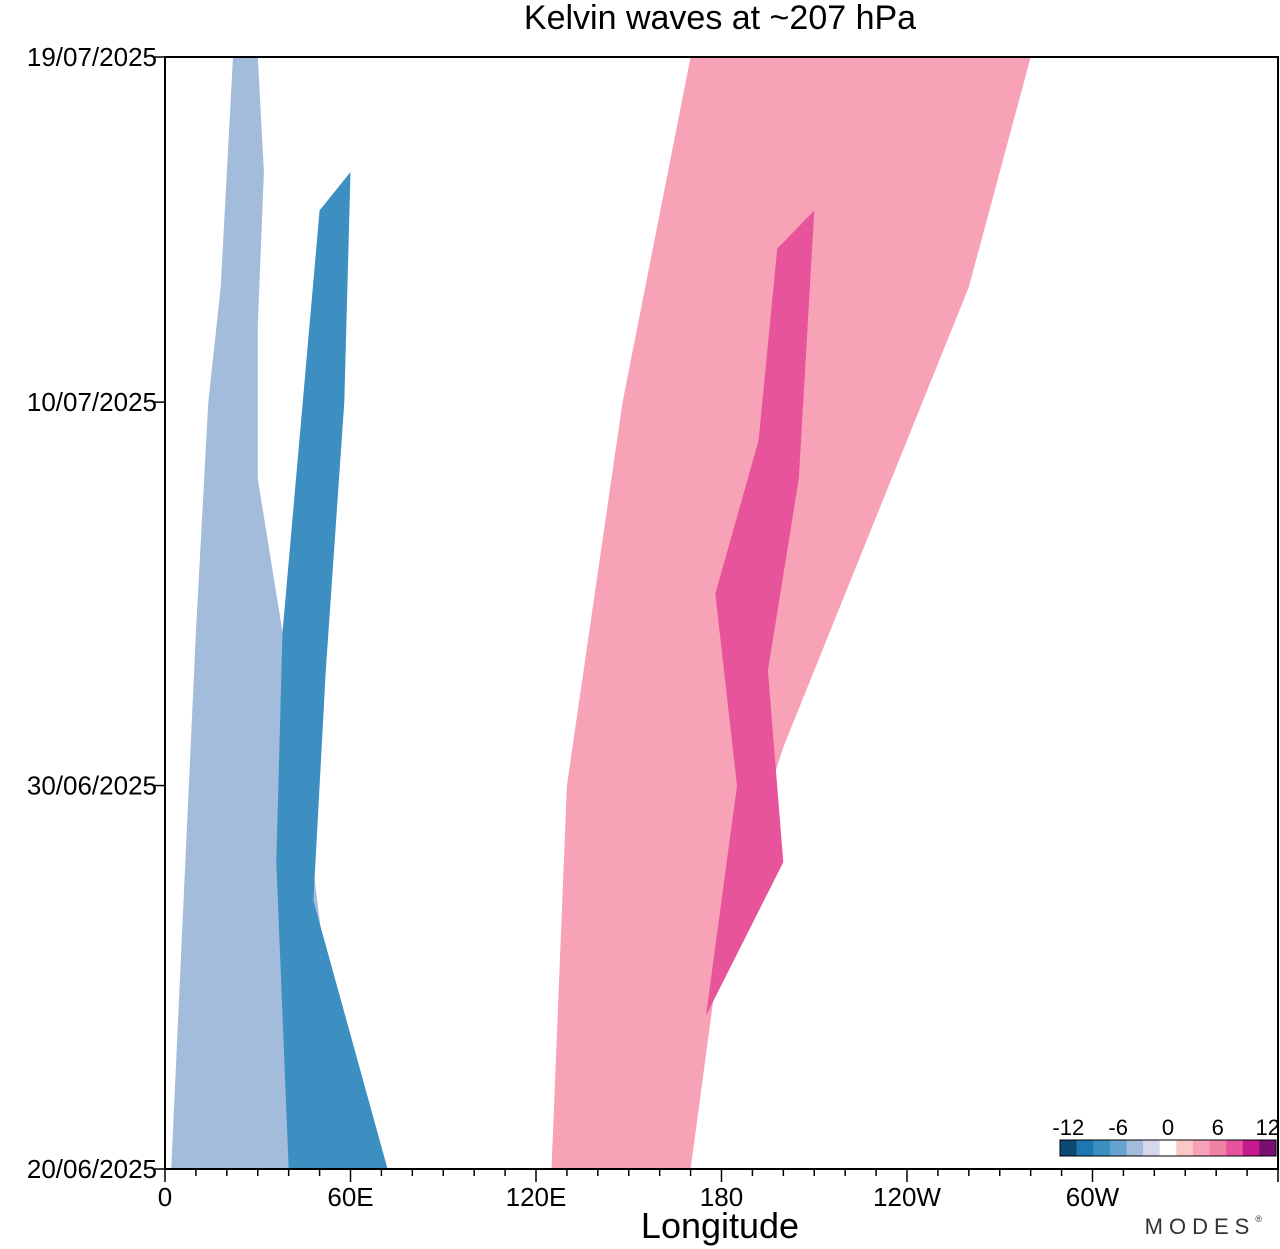 The height and width of the screenshot is (1249, 1280). Describe the element at coordinates (92, 786) in the screenshot. I see `y-tick-label: 30/06/2025` at that location.